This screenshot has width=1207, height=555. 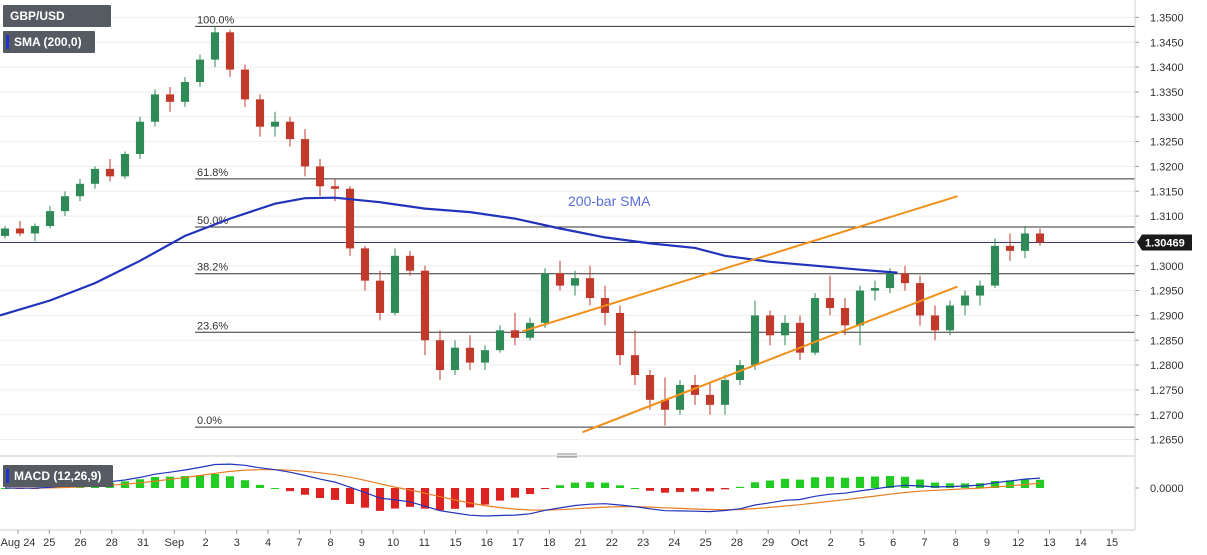 What do you see at coordinates (674, 543) in the screenshot?
I see `time-tick-label: 24` at bounding box center [674, 543].